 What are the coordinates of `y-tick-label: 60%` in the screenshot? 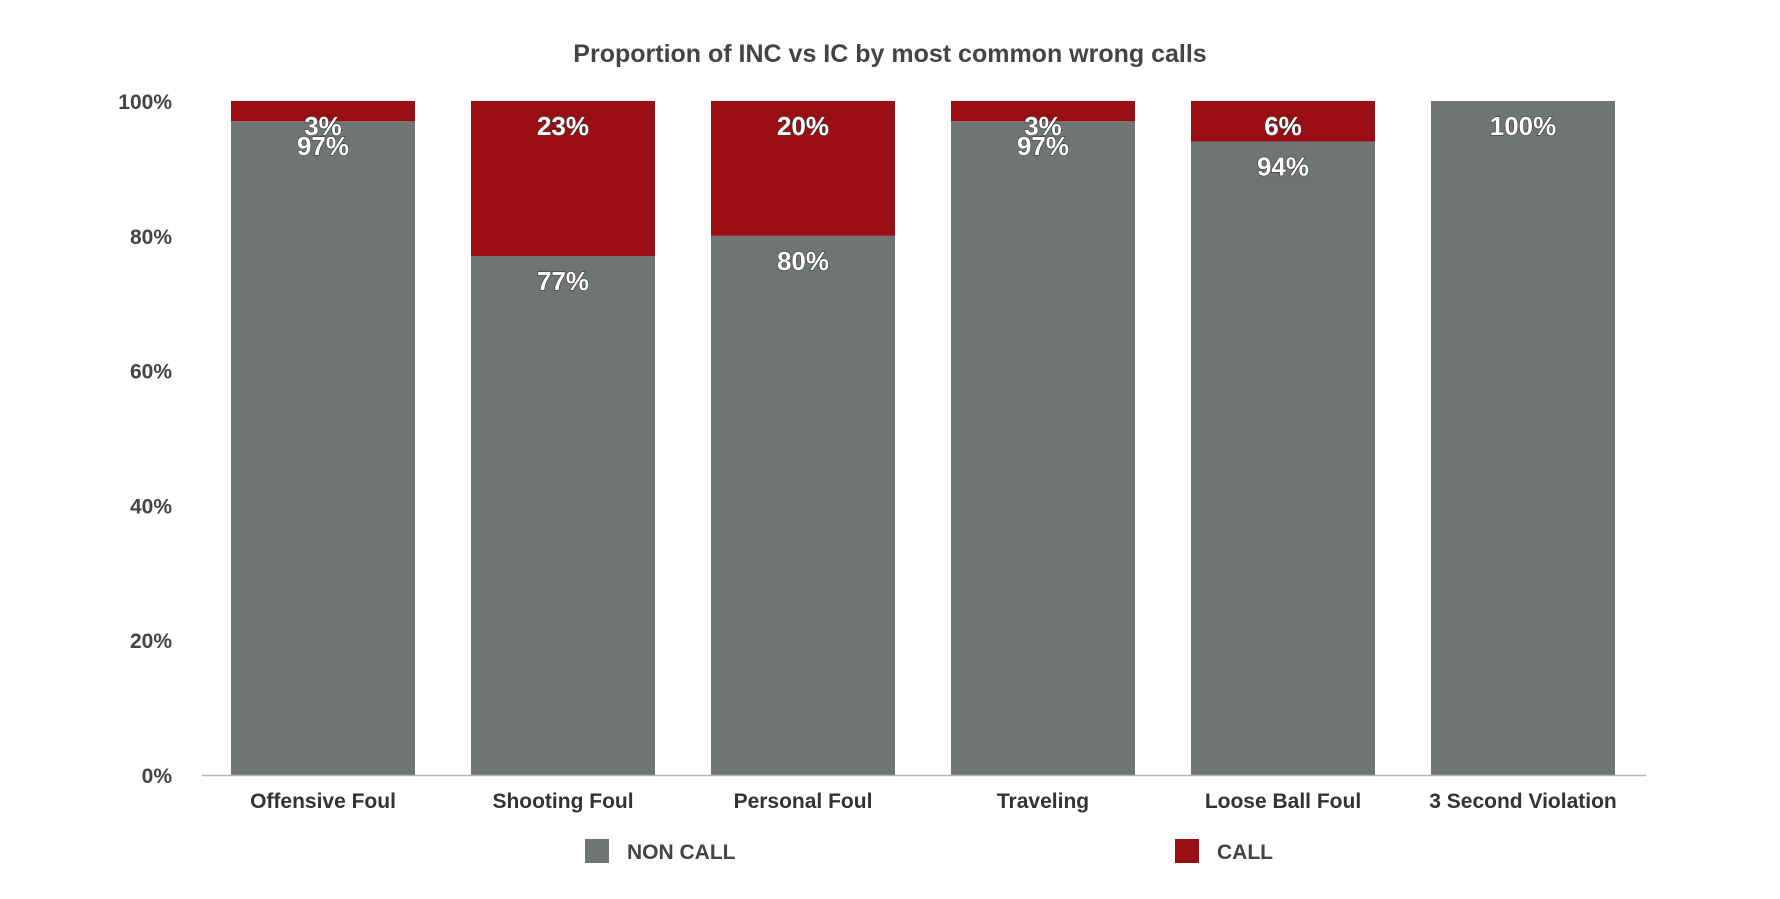 It's located at (151, 372).